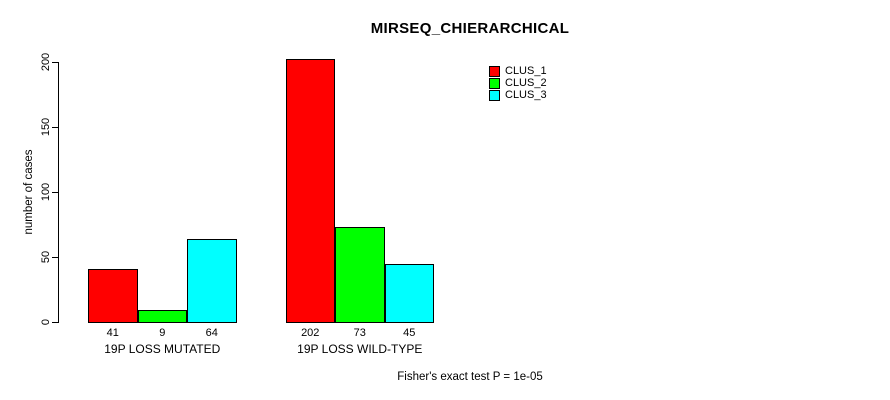  I want to click on y-tick-label: 50, so click(46, 257).